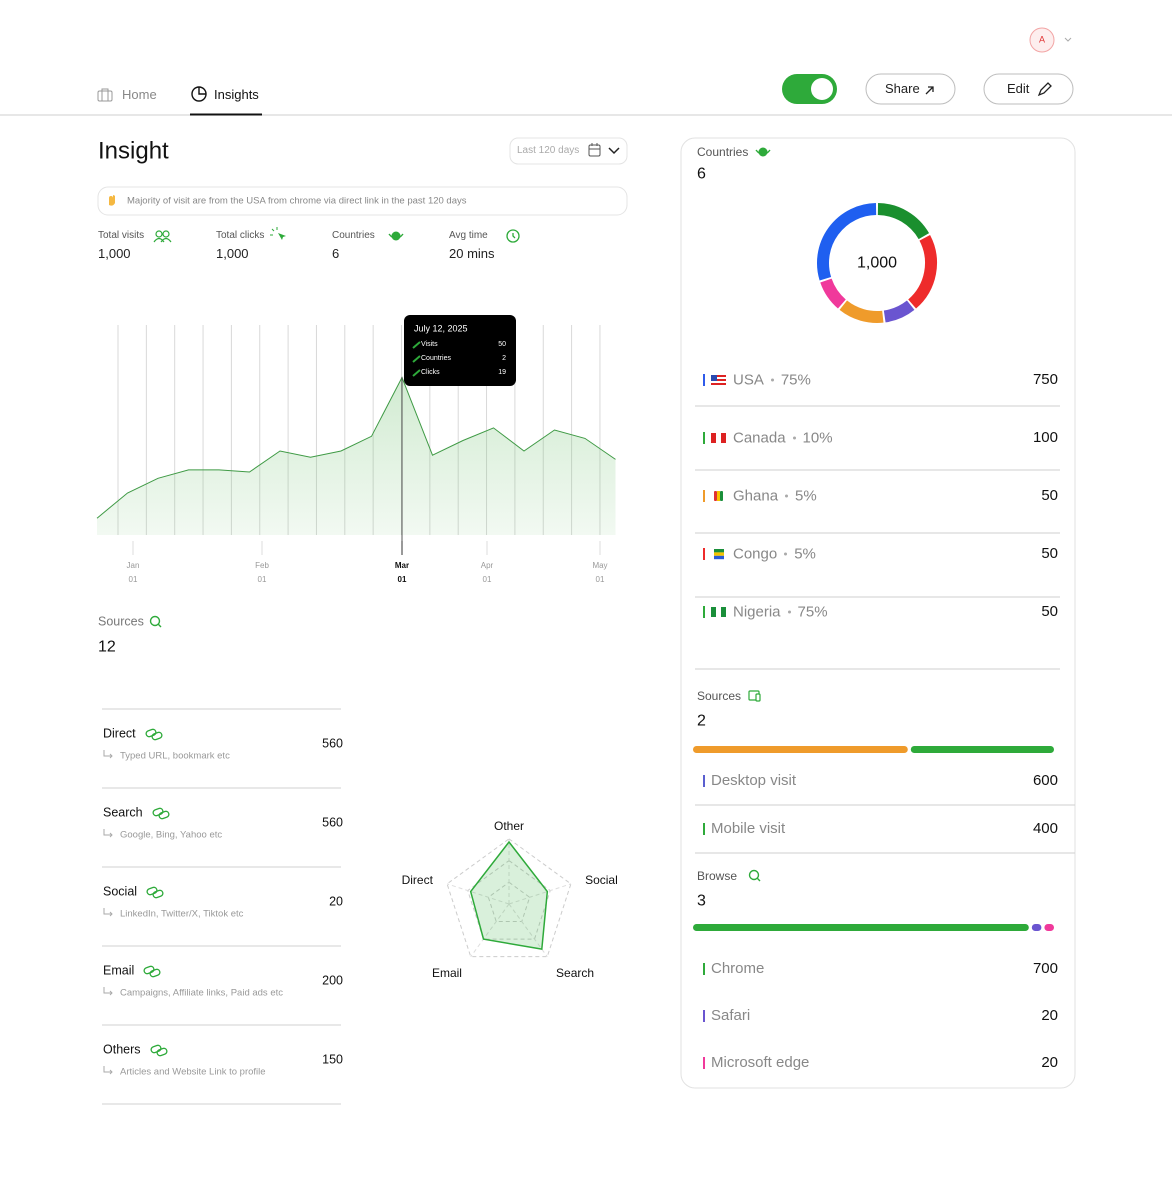 This screenshot has width=1172, height=1200. What do you see at coordinates (119, 970) in the screenshot?
I see `source-name: Email` at bounding box center [119, 970].